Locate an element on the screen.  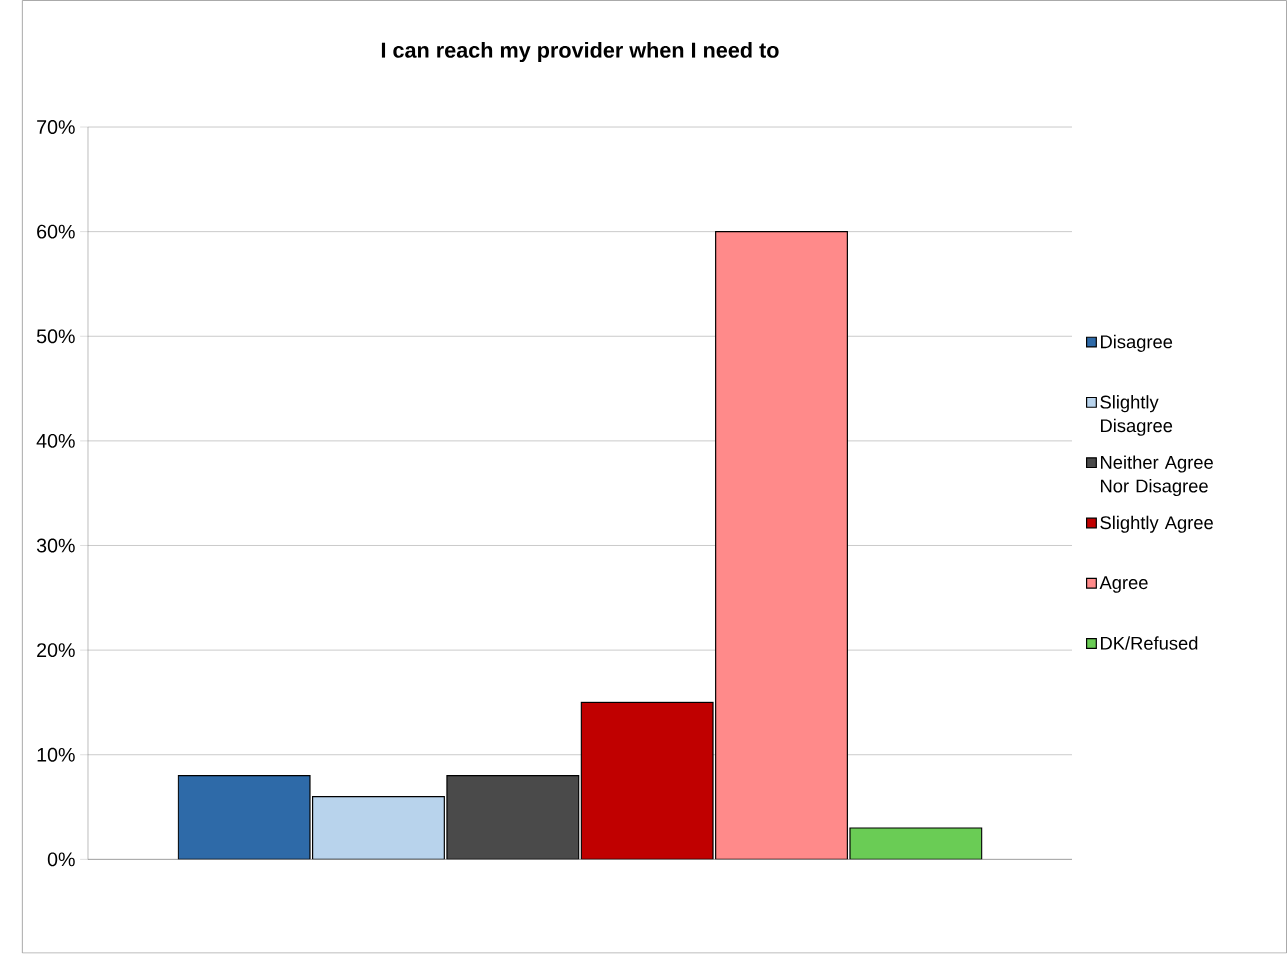
y-tick-label: 70% is located at coordinates (56, 127).